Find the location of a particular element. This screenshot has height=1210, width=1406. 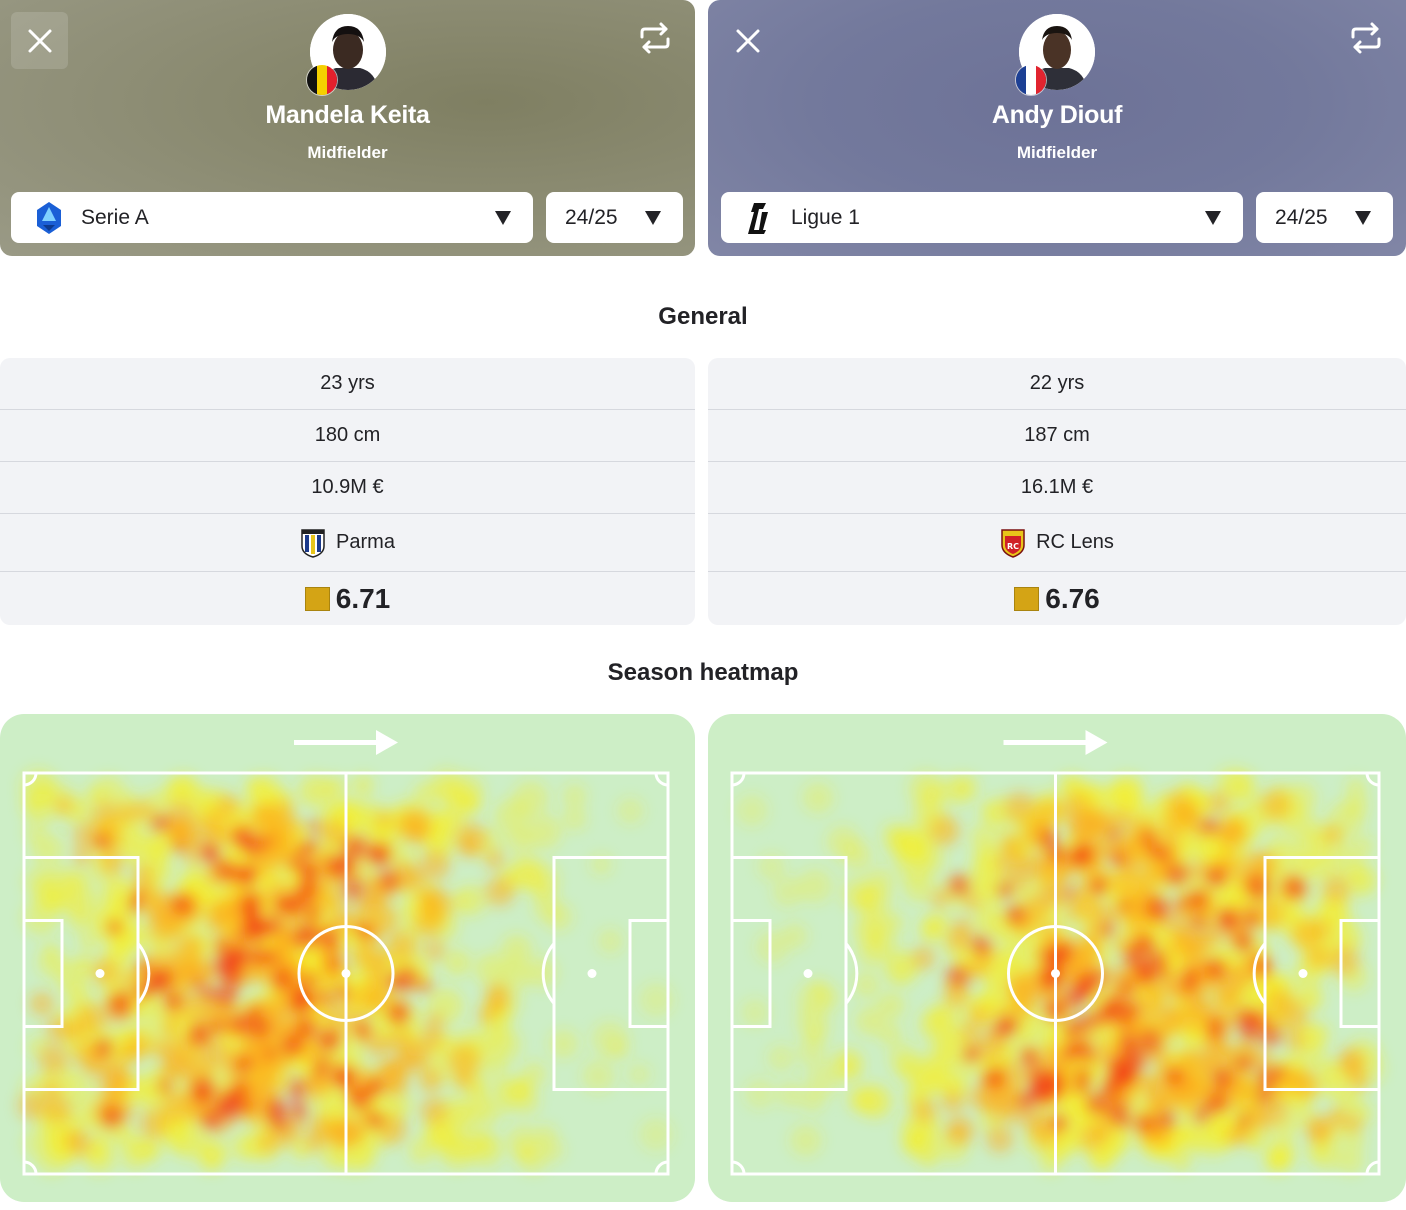

serie-a-logo-icon is located at coordinates (49, 218).